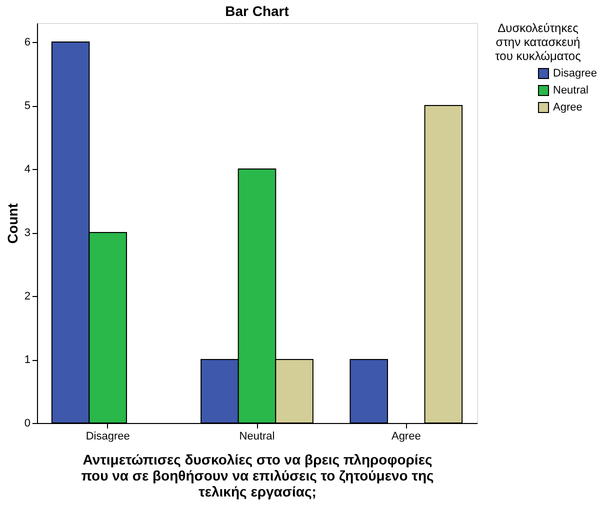  Describe the element at coordinates (27, 106) in the screenshot. I see `y-tick-label: 5` at that location.